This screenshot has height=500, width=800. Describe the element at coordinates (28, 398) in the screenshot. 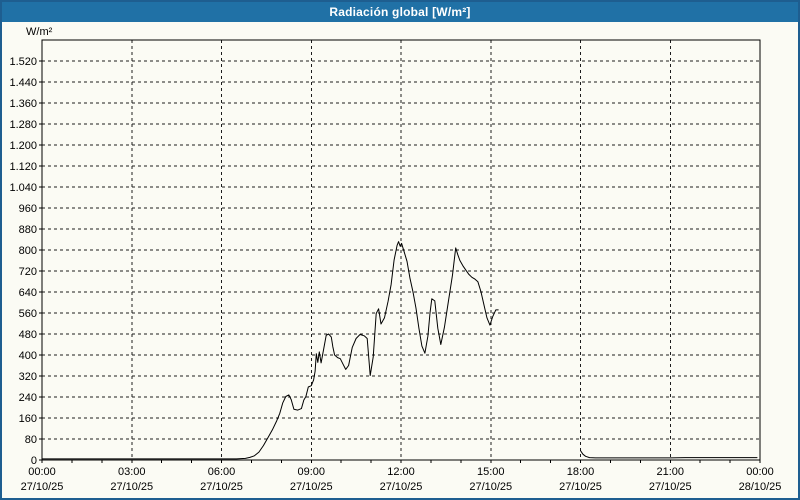

I see `y-tick-label: 240` at that location.